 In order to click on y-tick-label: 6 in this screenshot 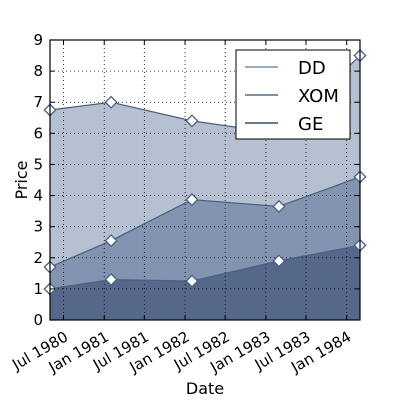, I will do `click(38, 133)`.